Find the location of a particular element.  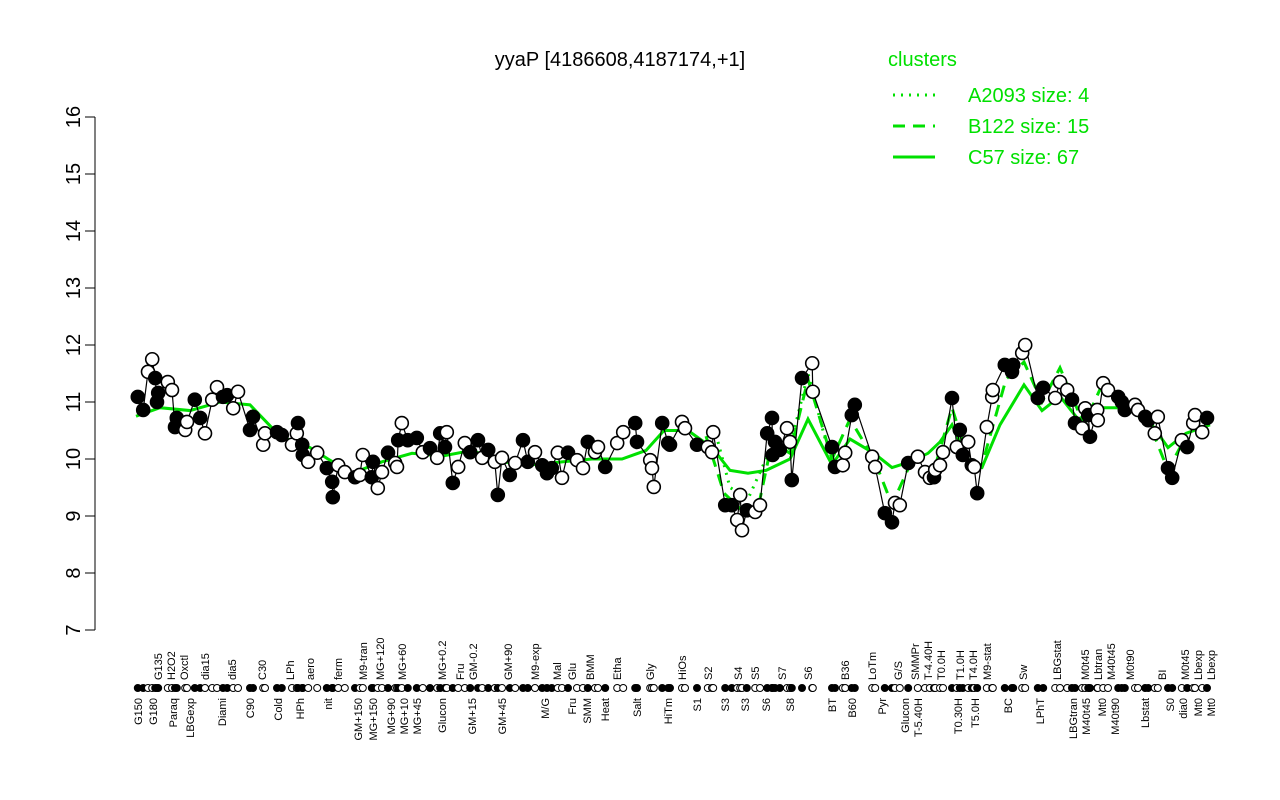

x-tick-label: Pyr is located at coordinates (883, 706).